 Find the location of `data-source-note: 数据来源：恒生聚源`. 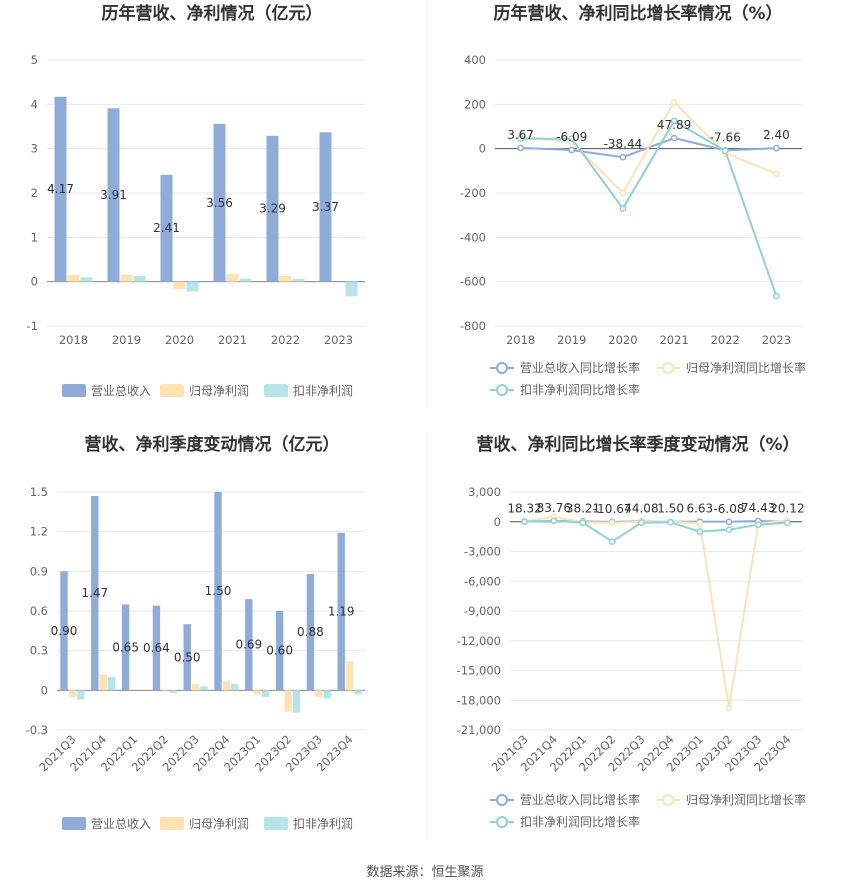

data-source-note: 数据来源：恒生聚源 is located at coordinates (424, 872).